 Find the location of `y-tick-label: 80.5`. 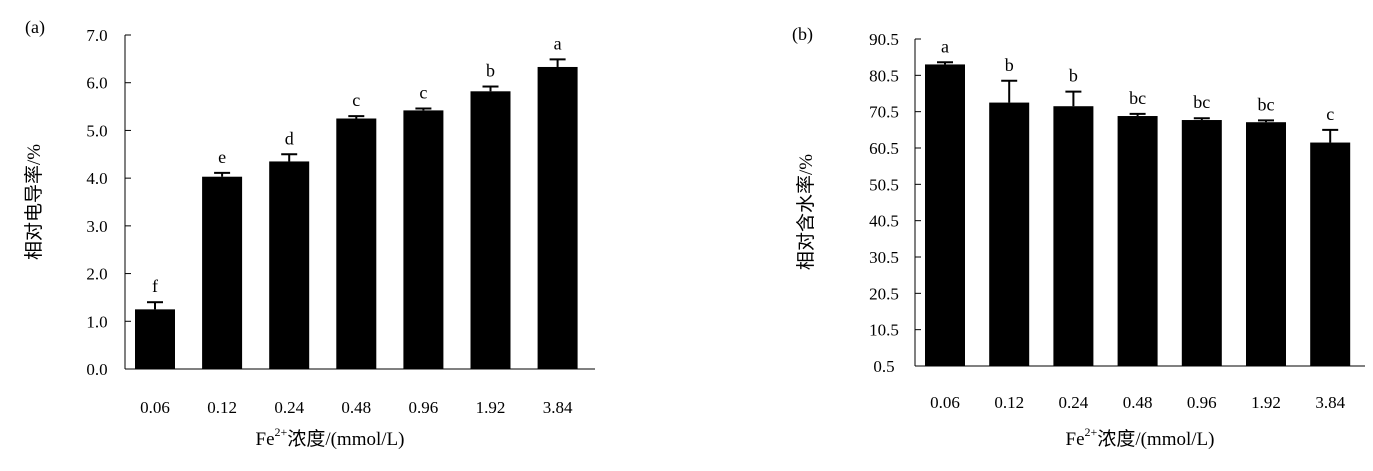

y-tick-label: 80.5 is located at coordinates (884, 75).